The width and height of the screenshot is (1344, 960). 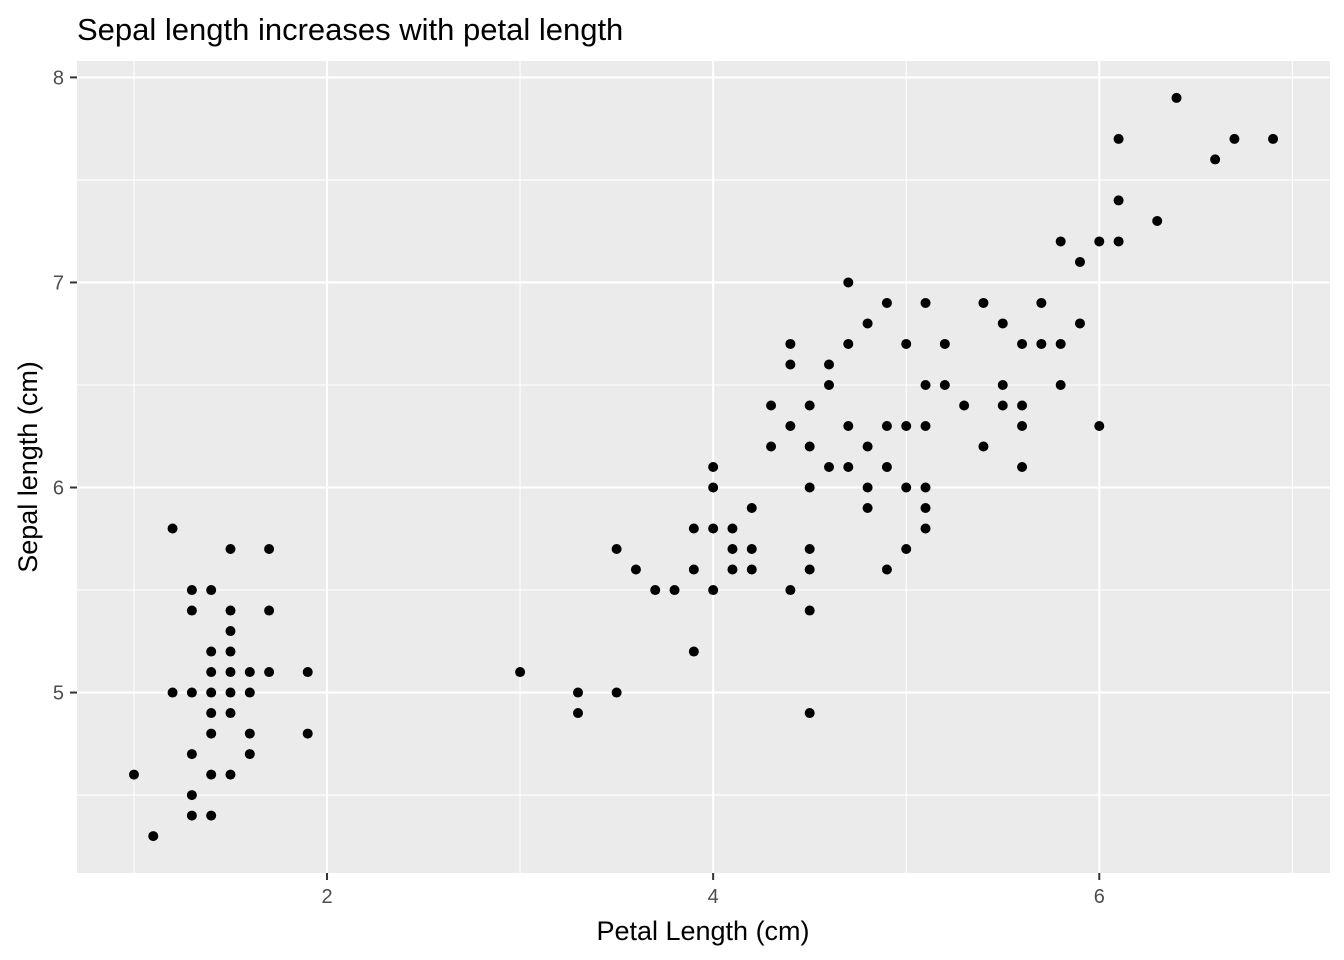 What do you see at coordinates (28, 467) in the screenshot?
I see `y-axis-title: Sepal length (cm)` at bounding box center [28, 467].